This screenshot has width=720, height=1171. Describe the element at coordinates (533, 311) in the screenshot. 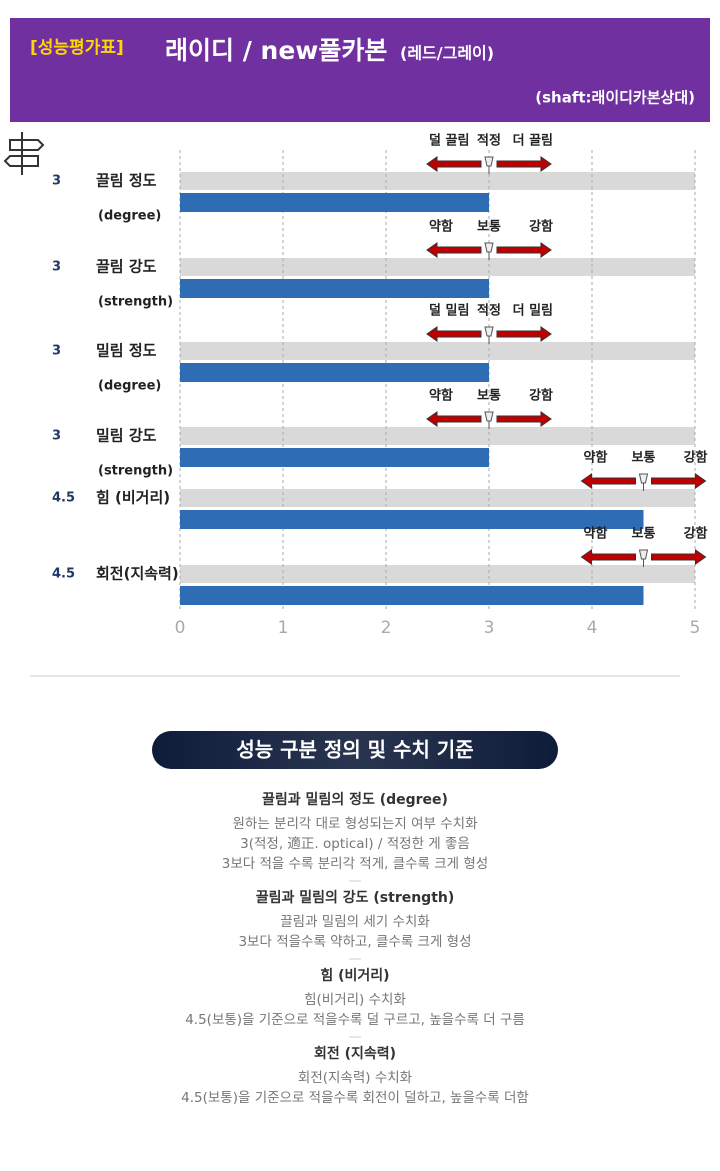

I see `scale-label: 더 밀림` at that location.